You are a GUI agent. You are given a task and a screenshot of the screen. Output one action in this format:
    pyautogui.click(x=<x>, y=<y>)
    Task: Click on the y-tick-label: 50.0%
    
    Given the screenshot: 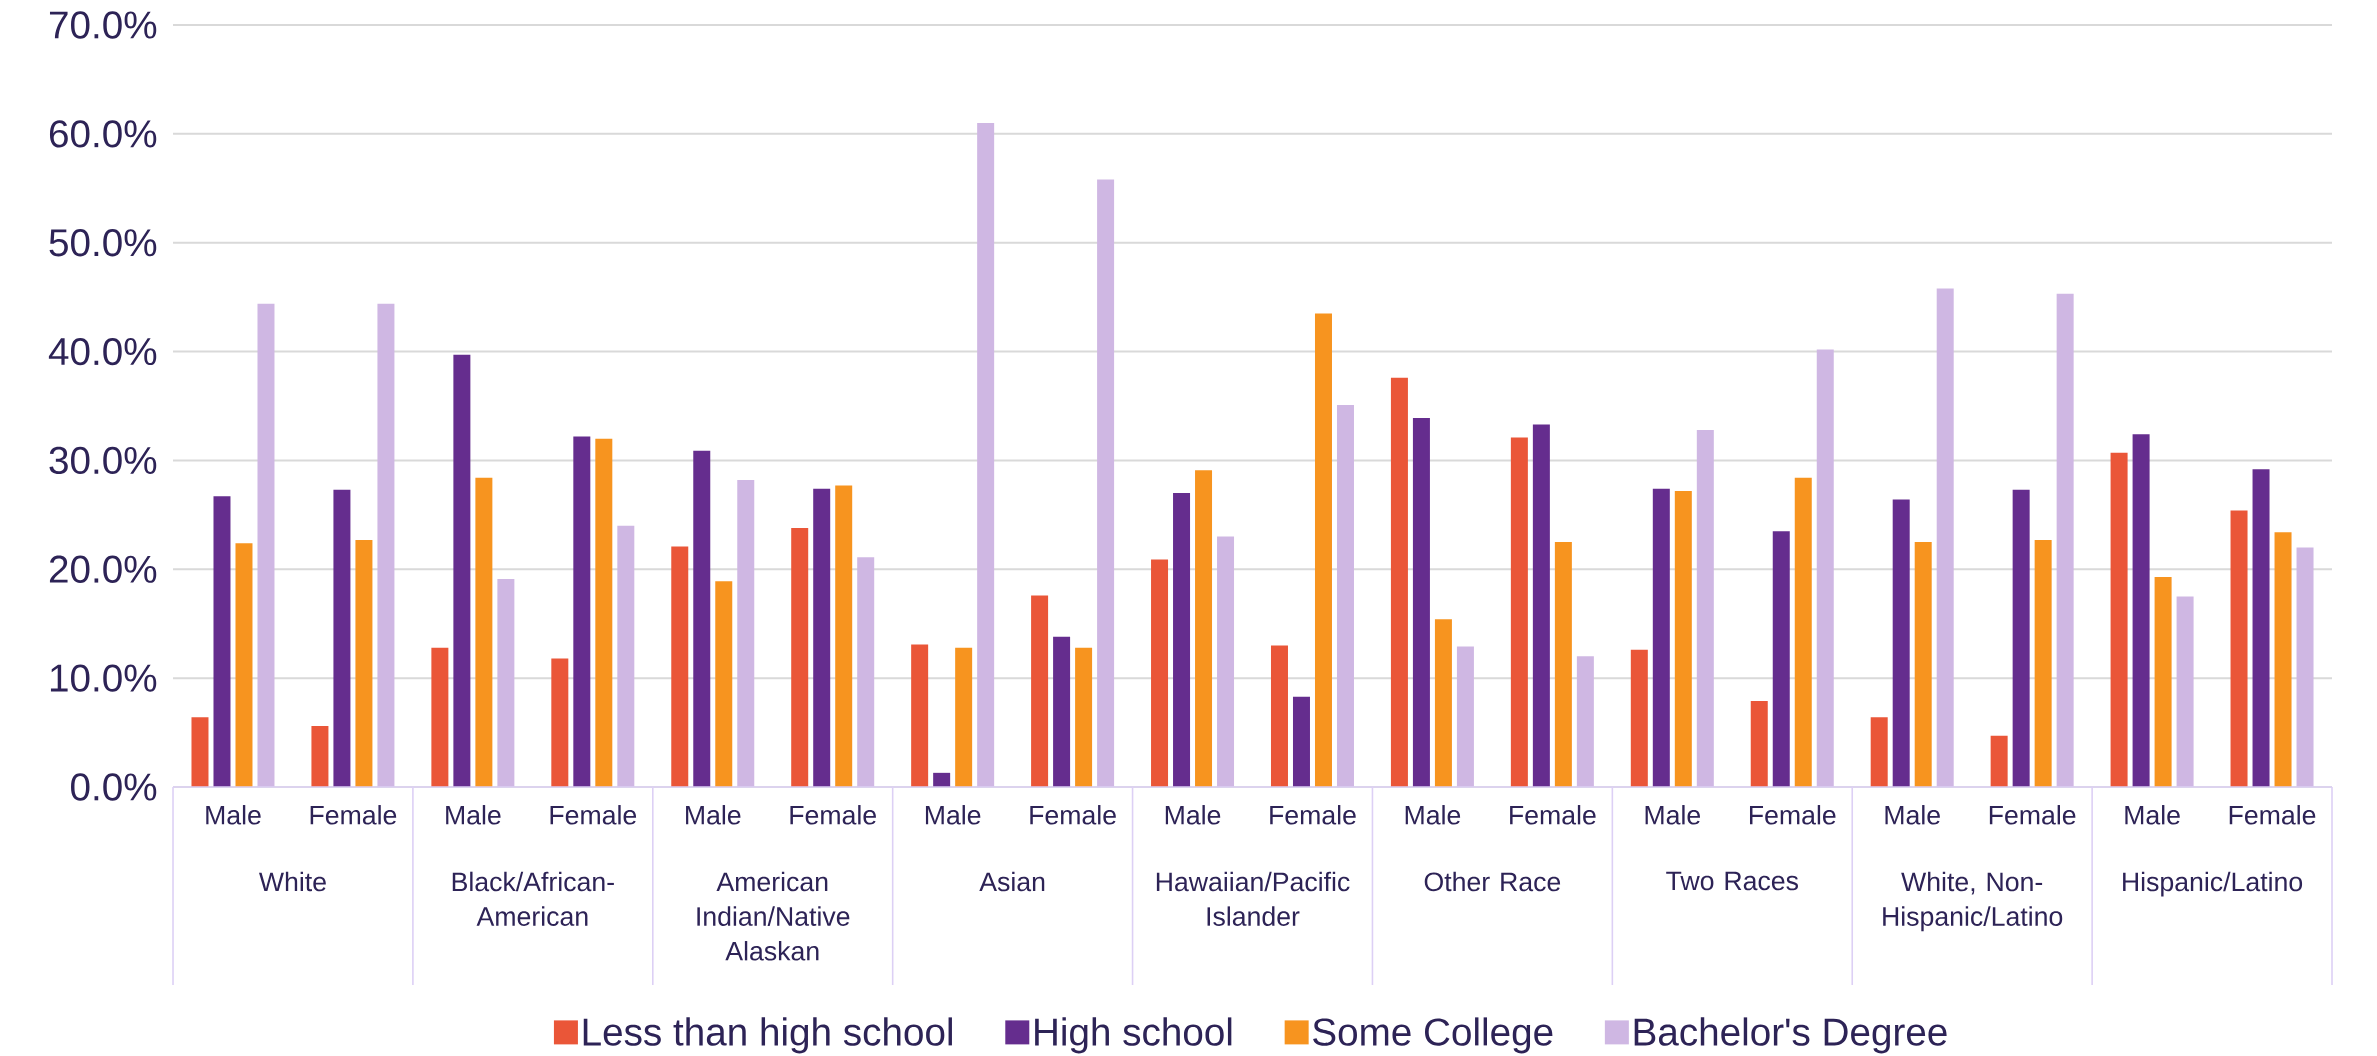 What is the action you would take?
    pyautogui.click(x=103, y=243)
    